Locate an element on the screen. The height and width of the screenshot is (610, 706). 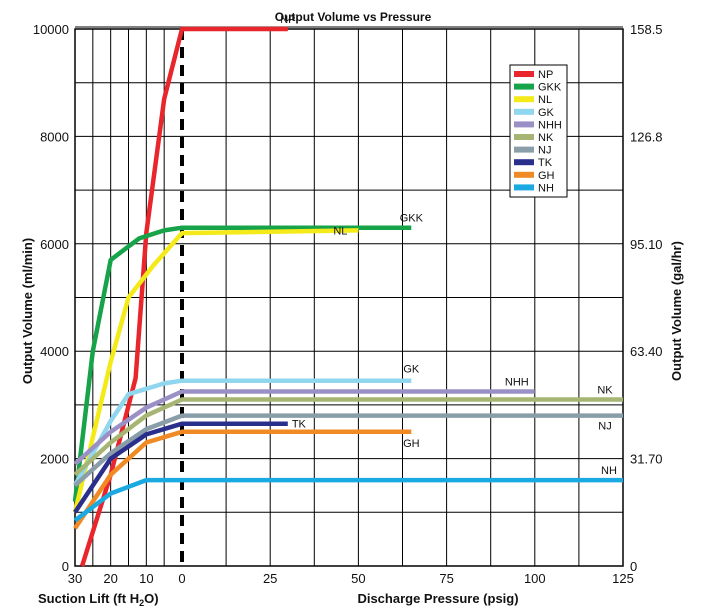
legend-entry-nhh: NHH is located at coordinates (550, 125).